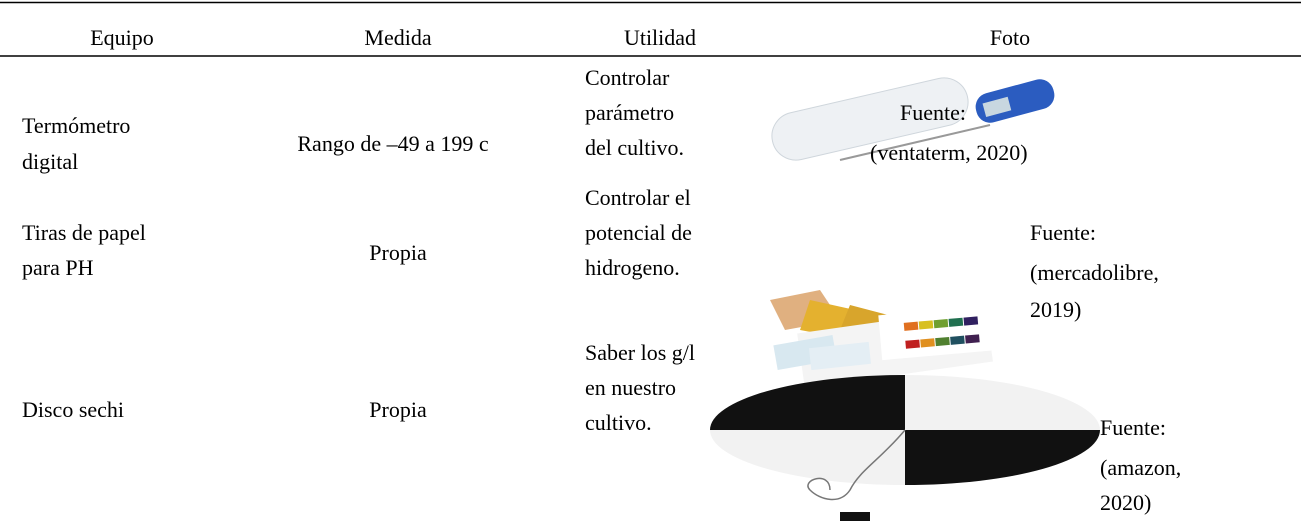 Image resolution: width=1301 pixels, height=521 pixels. I want to click on equipo-text: Tiras de papel, so click(84, 232).